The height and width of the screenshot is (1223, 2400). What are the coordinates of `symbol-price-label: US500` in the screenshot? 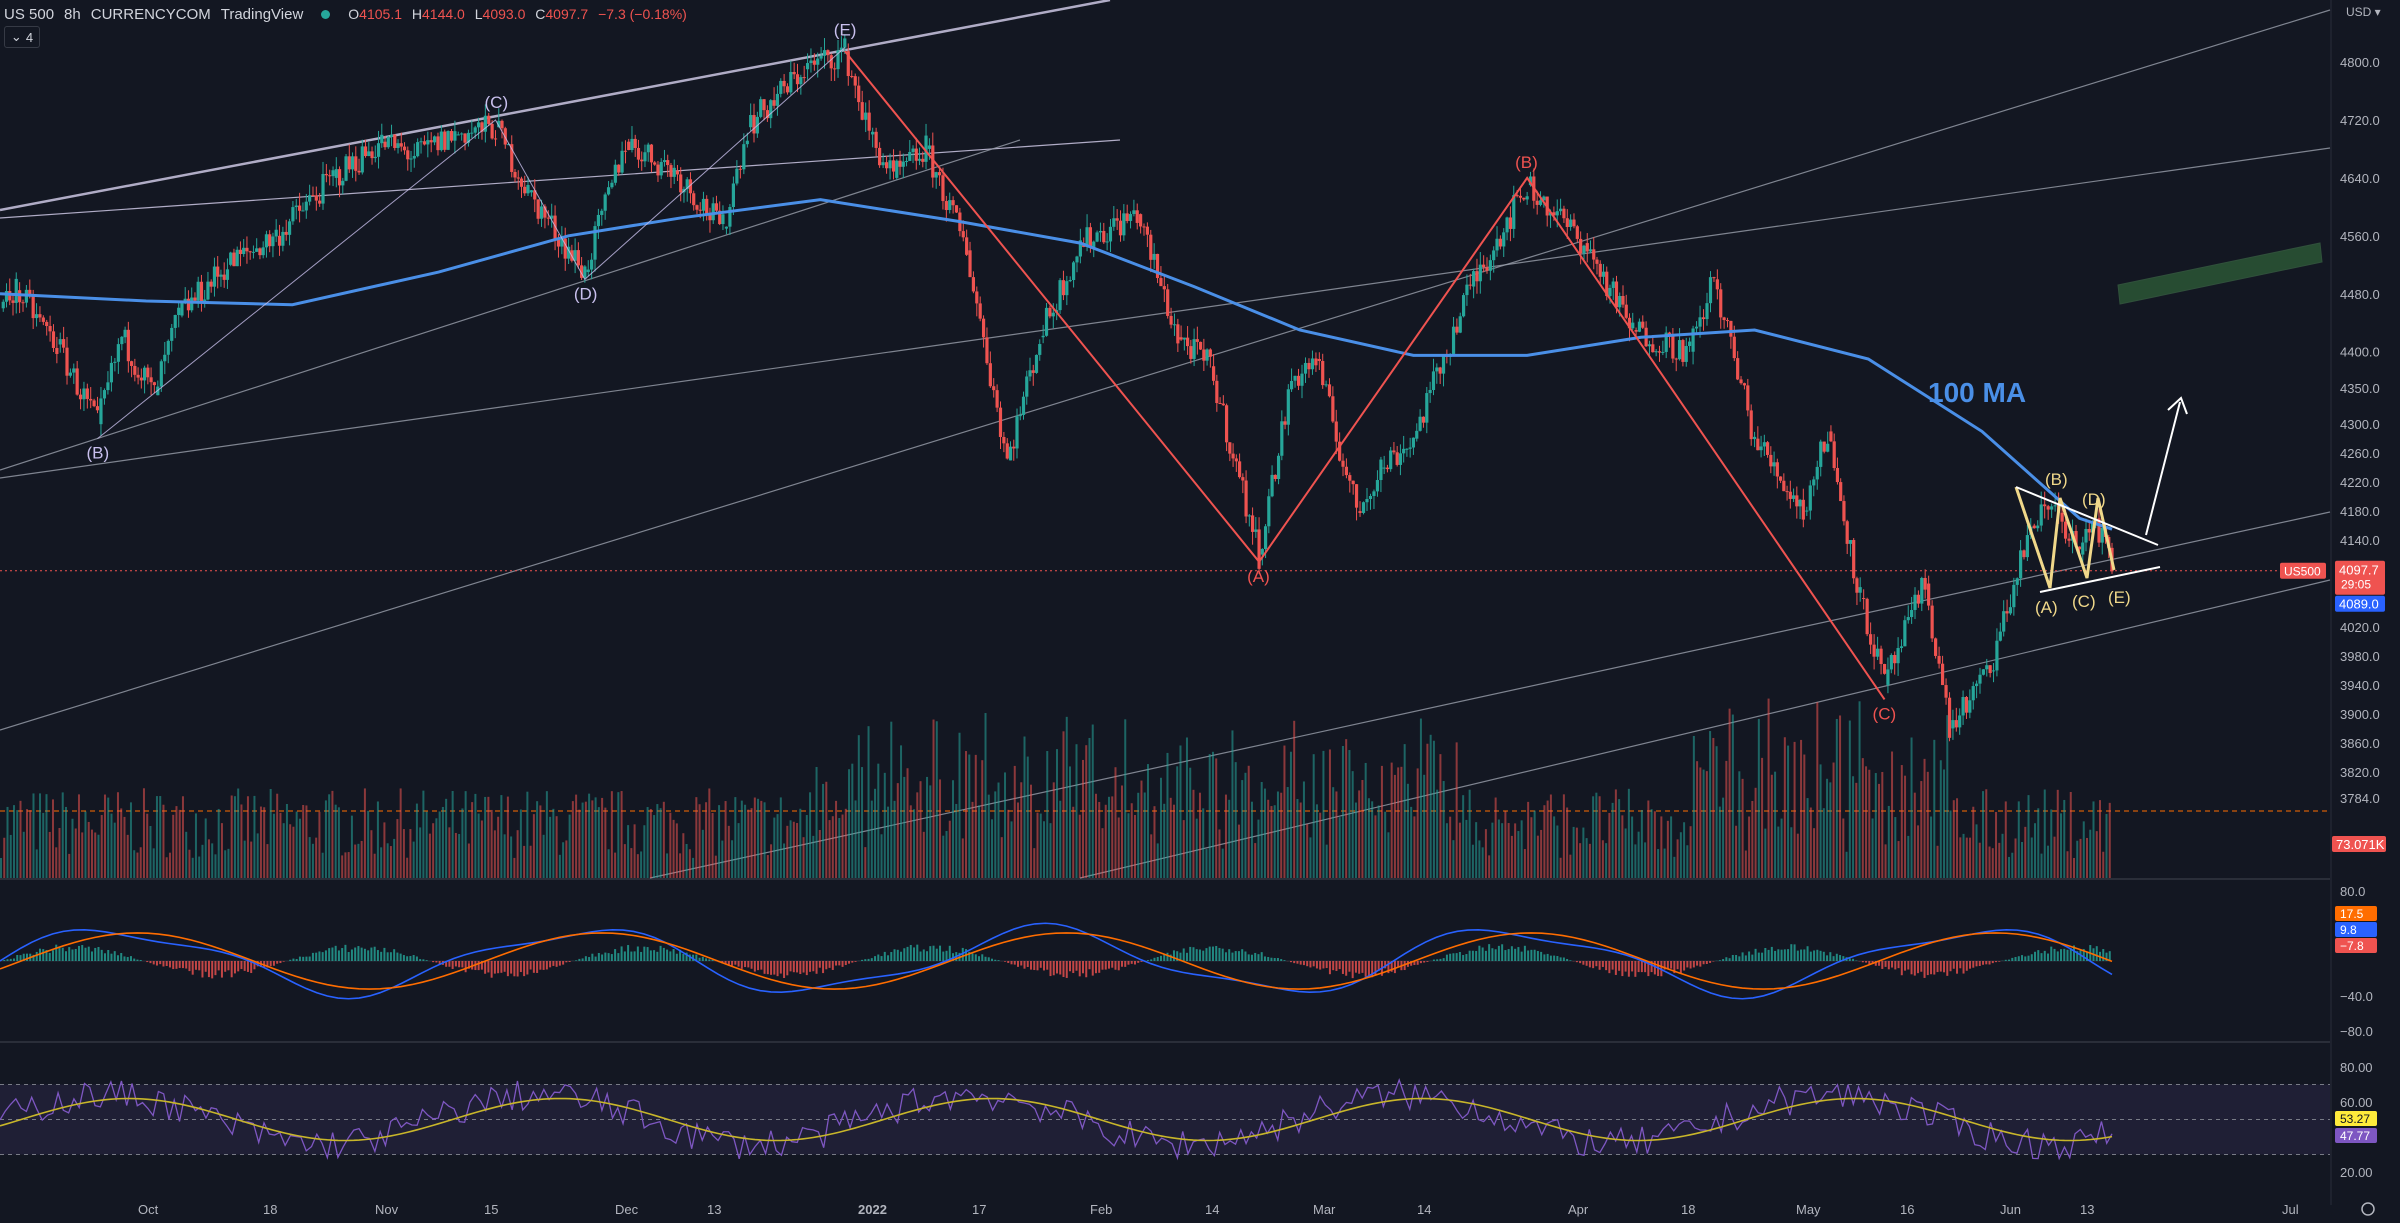 It's located at (2302, 572).